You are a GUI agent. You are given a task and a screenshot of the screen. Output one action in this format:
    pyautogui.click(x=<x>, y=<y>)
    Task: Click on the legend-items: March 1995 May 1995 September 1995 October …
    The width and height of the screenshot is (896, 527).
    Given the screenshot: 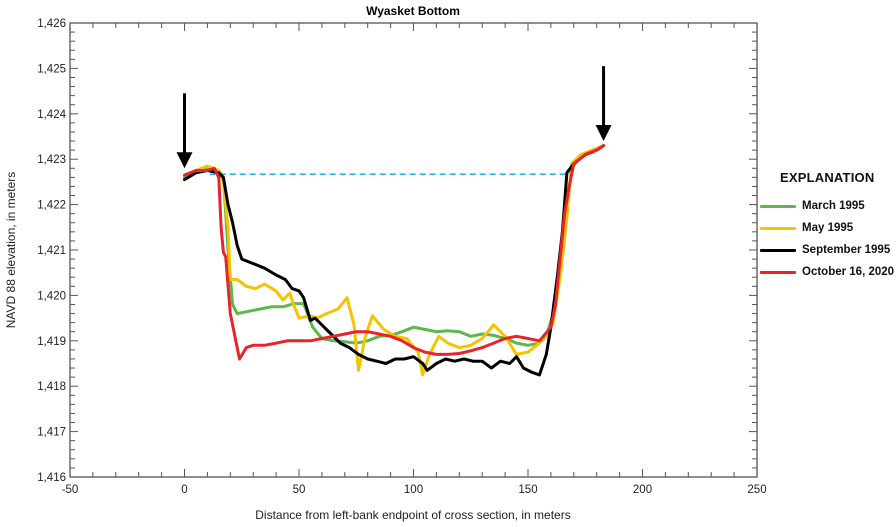 What is the action you would take?
    pyautogui.click(x=828, y=239)
    